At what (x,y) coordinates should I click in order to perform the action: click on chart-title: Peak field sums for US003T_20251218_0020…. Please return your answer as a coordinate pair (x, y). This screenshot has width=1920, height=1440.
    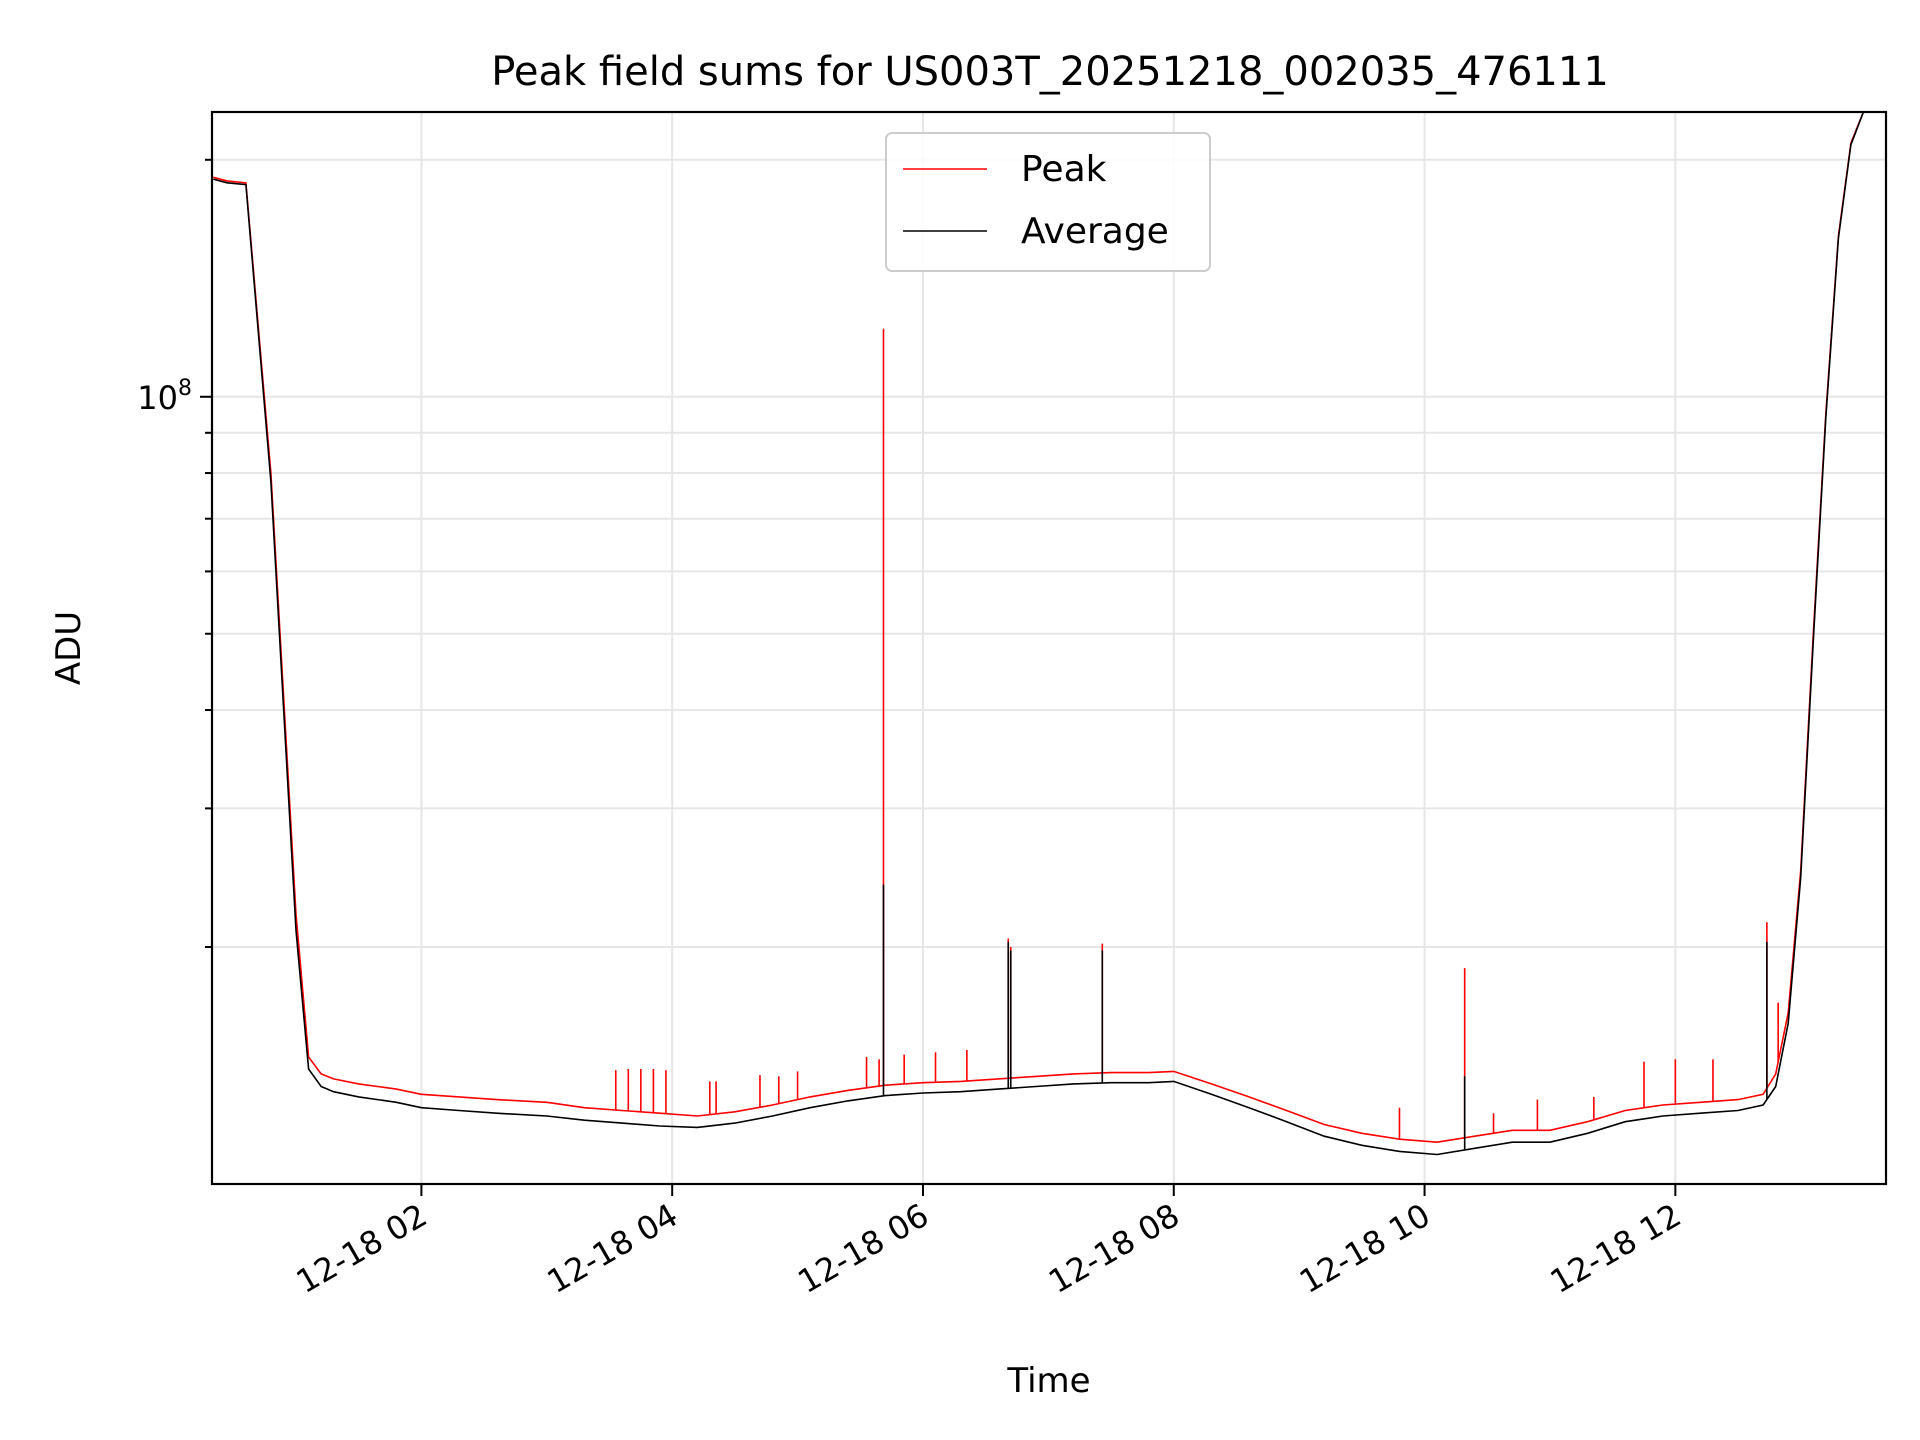
    Looking at the image, I should click on (1050, 72).